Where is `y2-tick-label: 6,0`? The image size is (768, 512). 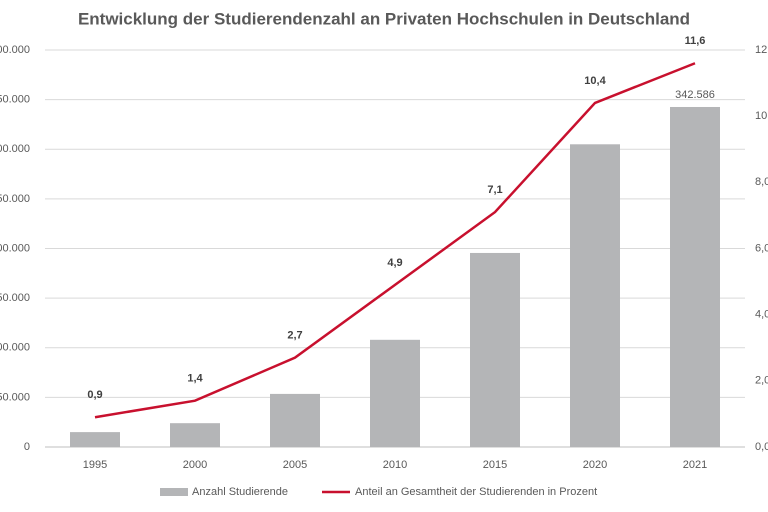 y2-tick-label: 6,0 is located at coordinates (761, 248).